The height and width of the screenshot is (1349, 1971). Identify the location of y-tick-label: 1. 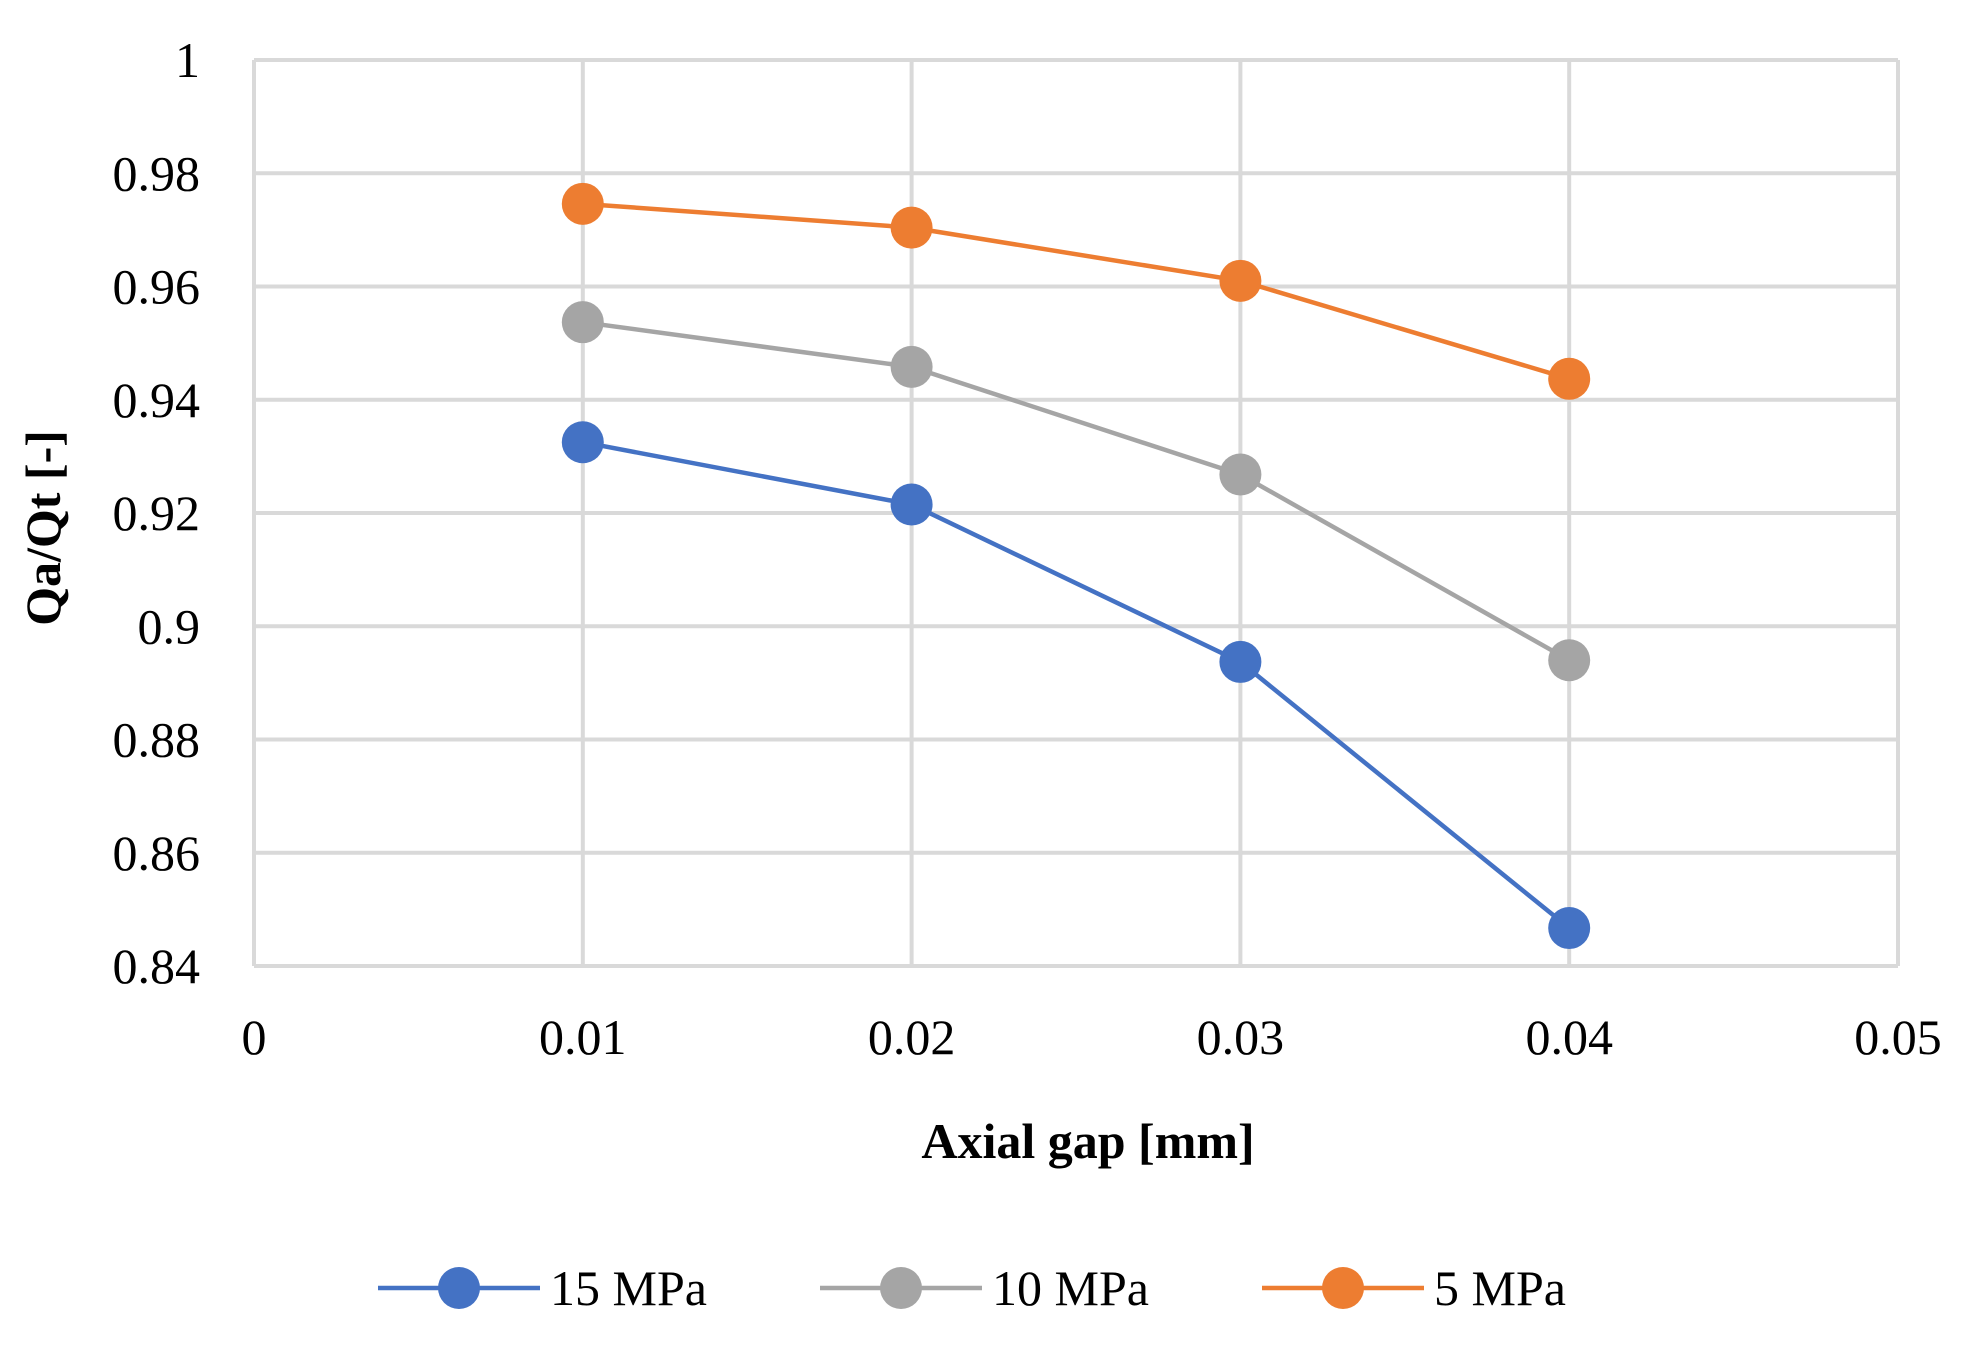
(187, 60).